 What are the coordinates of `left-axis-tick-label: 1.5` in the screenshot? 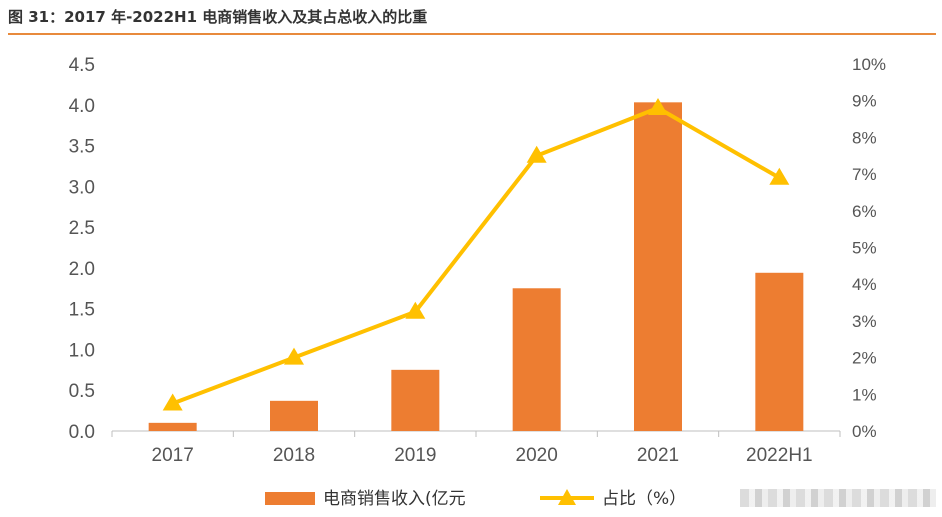 It's located at (82, 310).